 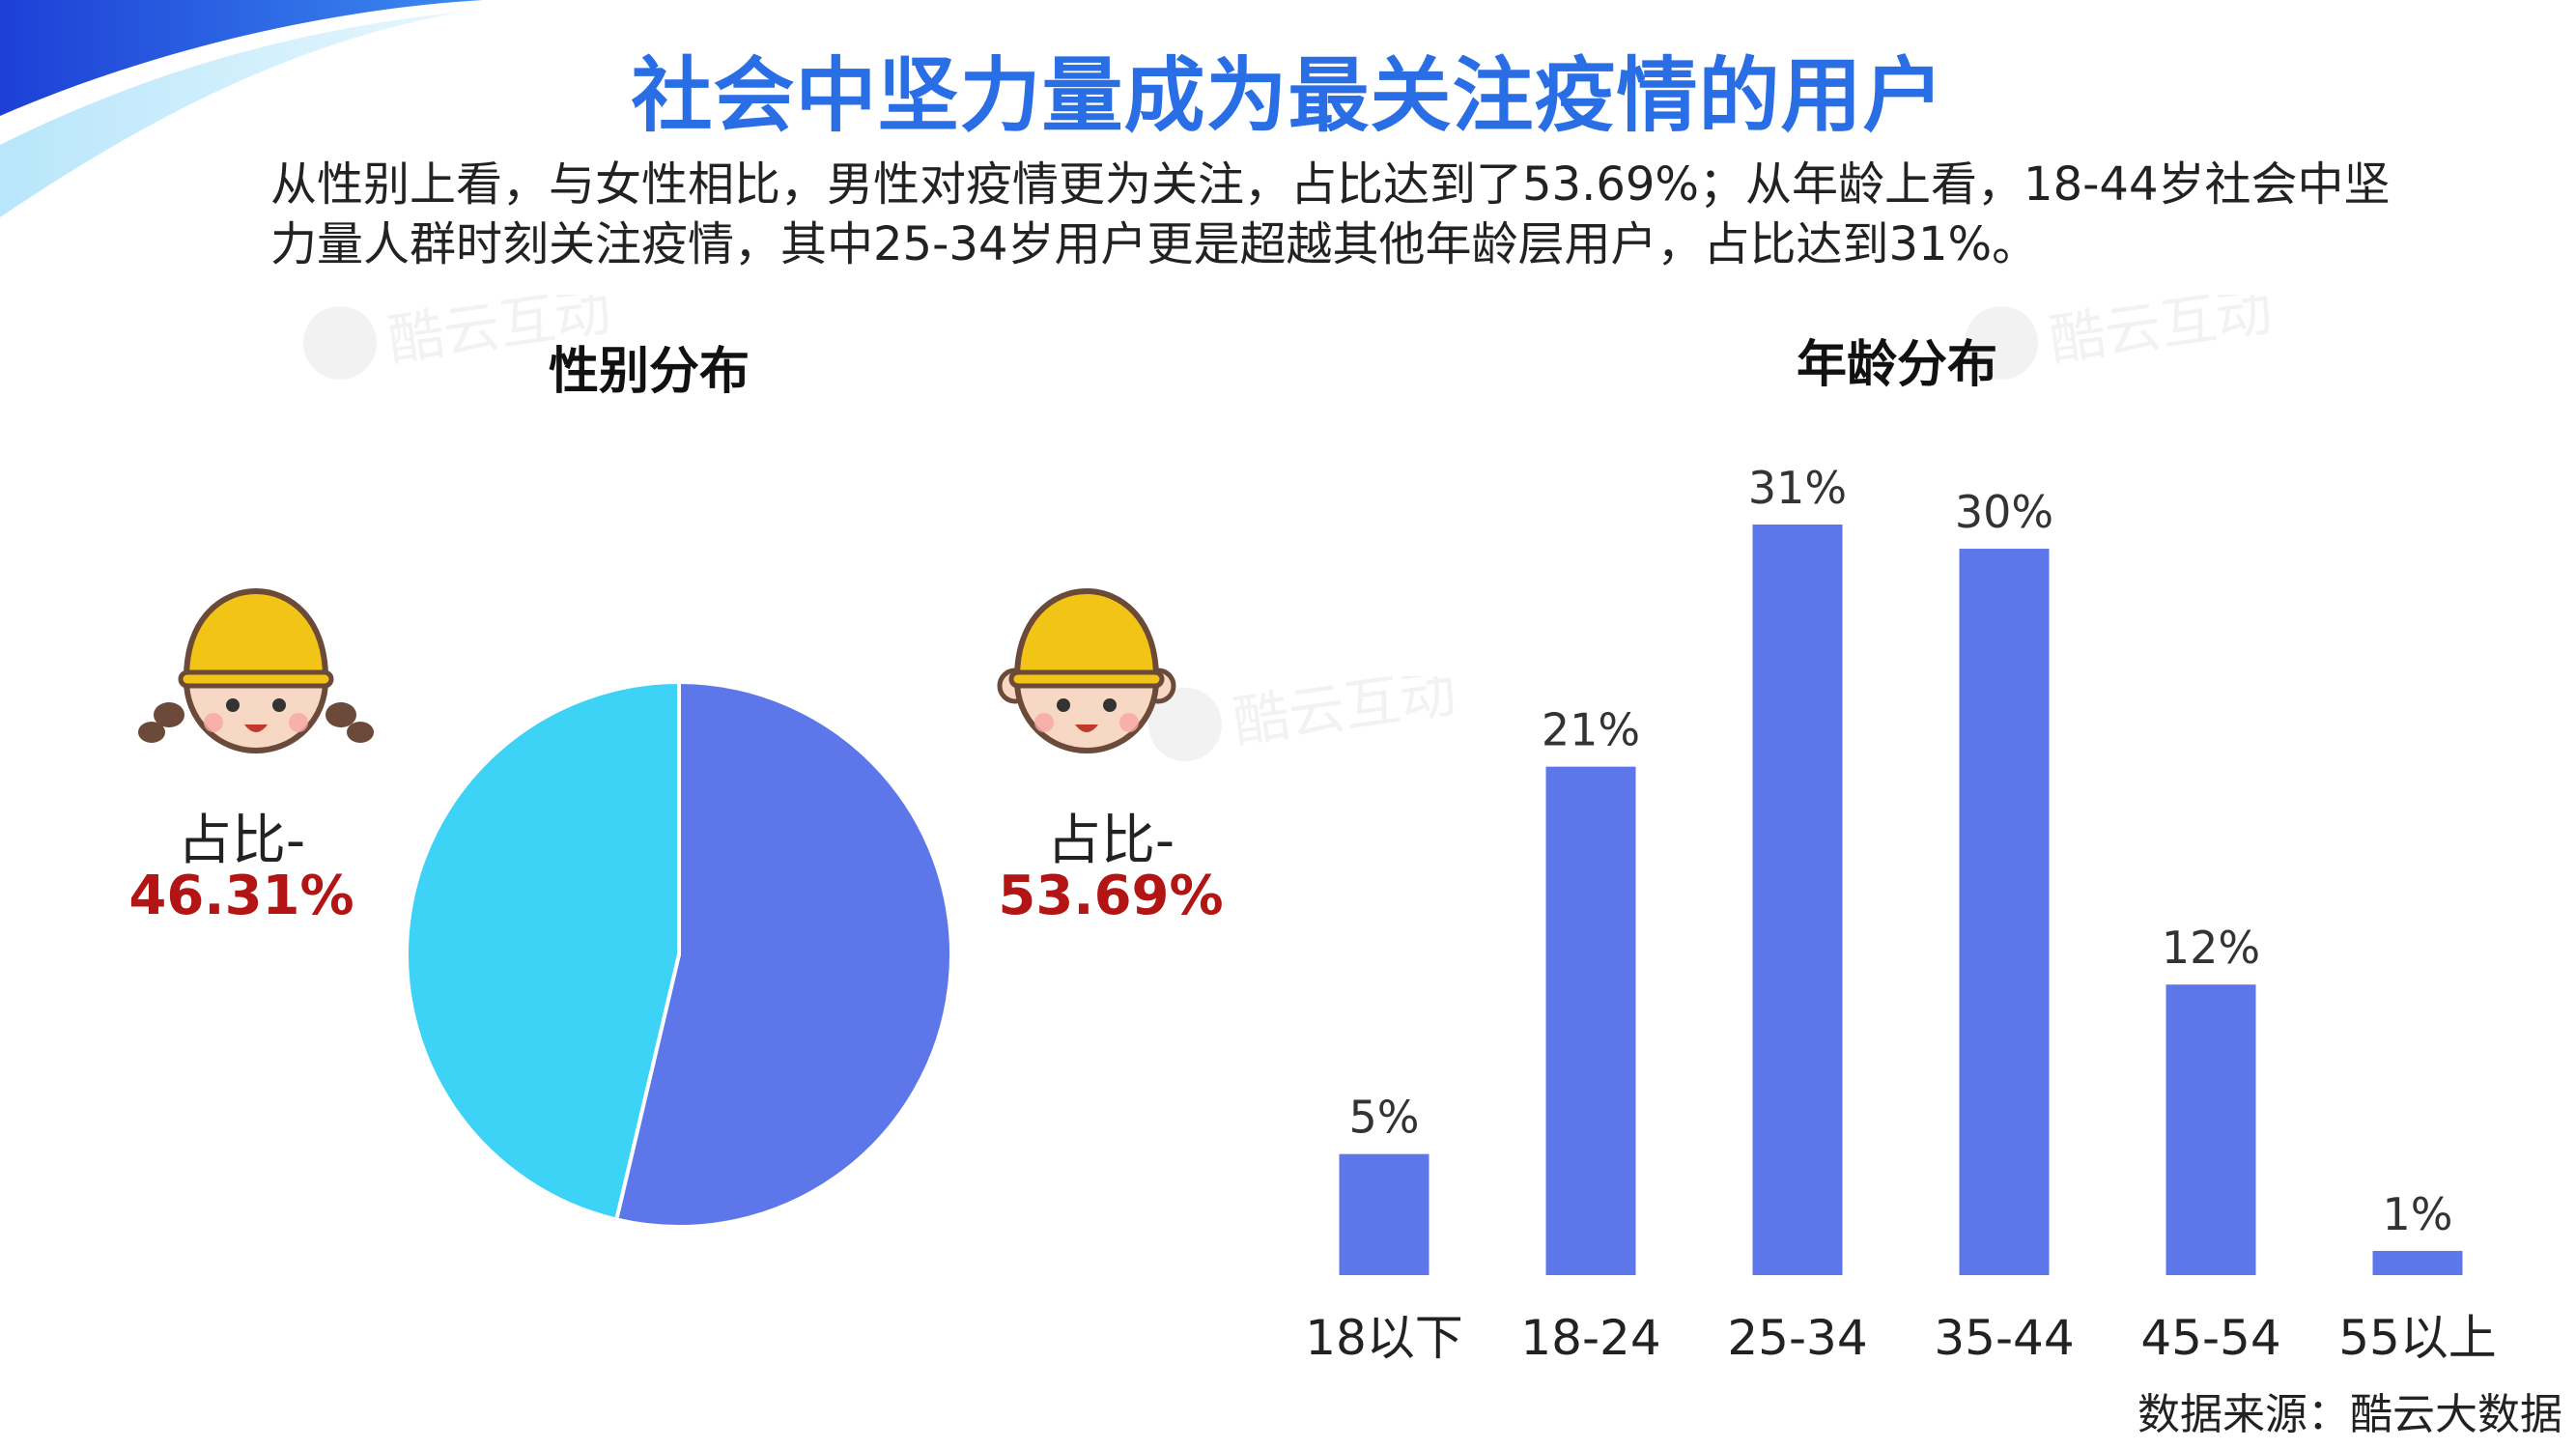 I want to click on gender-pie-chart, so click(x=679, y=954).